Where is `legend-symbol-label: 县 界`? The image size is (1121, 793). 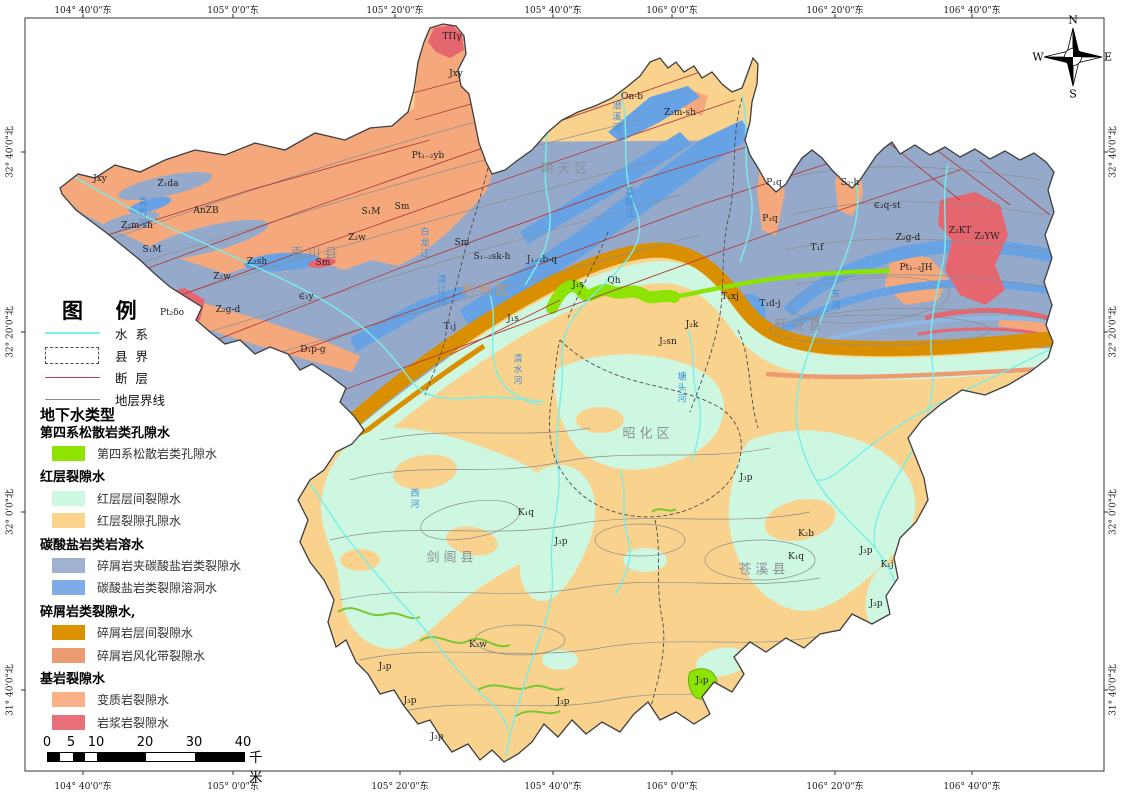 legend-symbol-label: 县 界 is located at coordinates (131, 356).